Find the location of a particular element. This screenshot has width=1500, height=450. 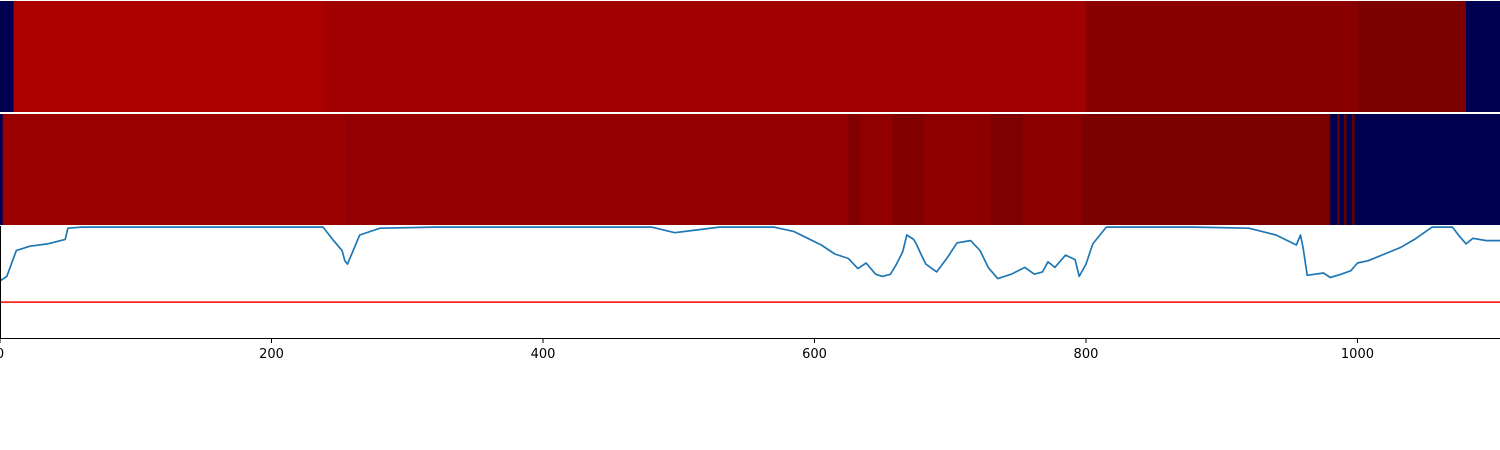

x-tick-label: 600 is located at coordinates (814, 354).